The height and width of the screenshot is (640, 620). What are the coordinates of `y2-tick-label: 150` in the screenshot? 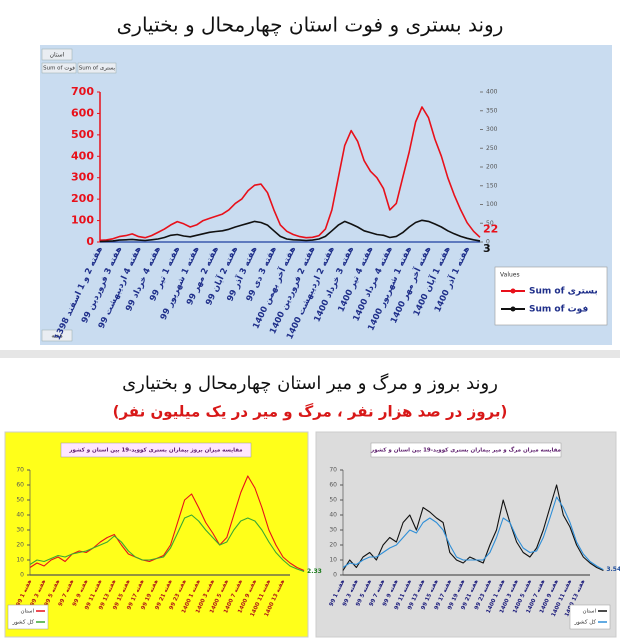 It's located at (492, 185).